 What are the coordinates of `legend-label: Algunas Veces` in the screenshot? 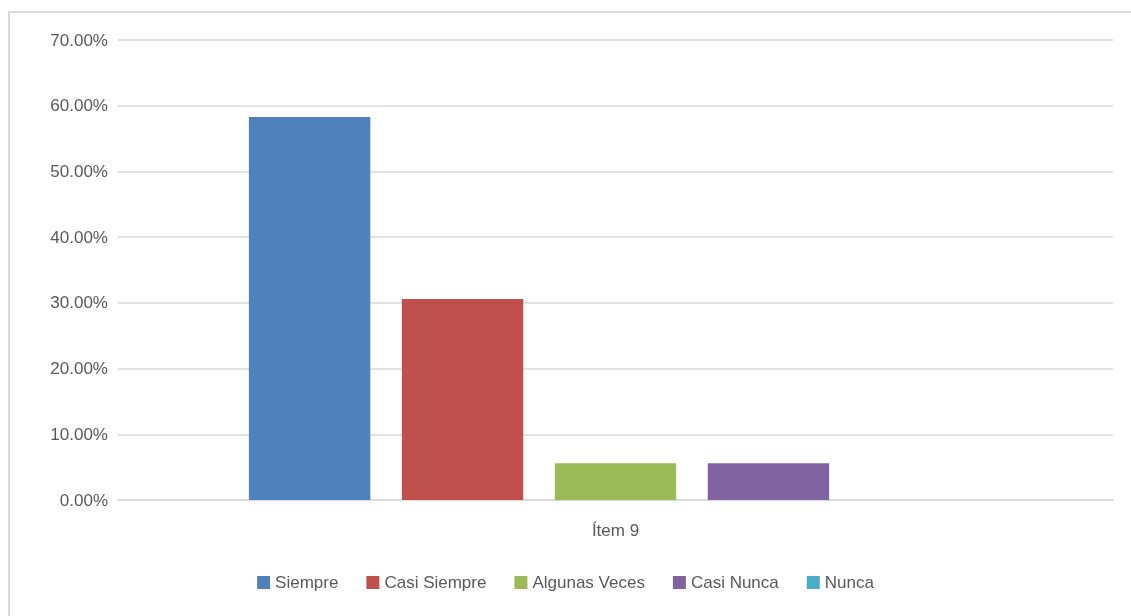 It's located at (588, 582).